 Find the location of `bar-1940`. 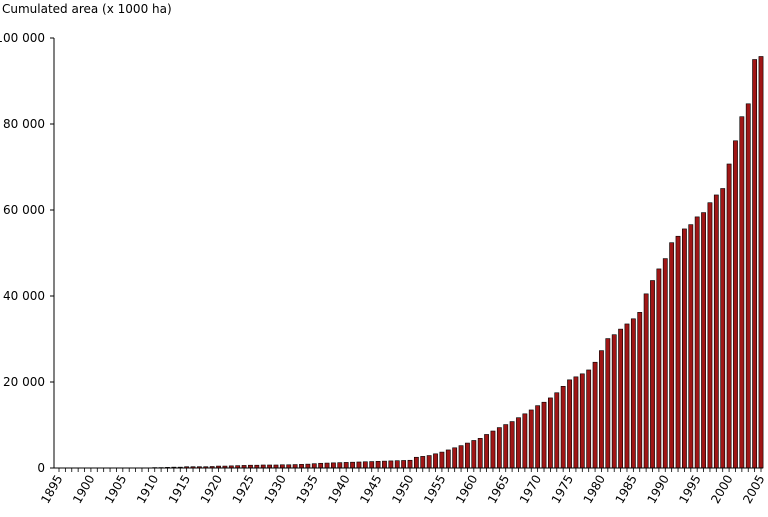

bar-1940 is located at coordinates (346, 465).